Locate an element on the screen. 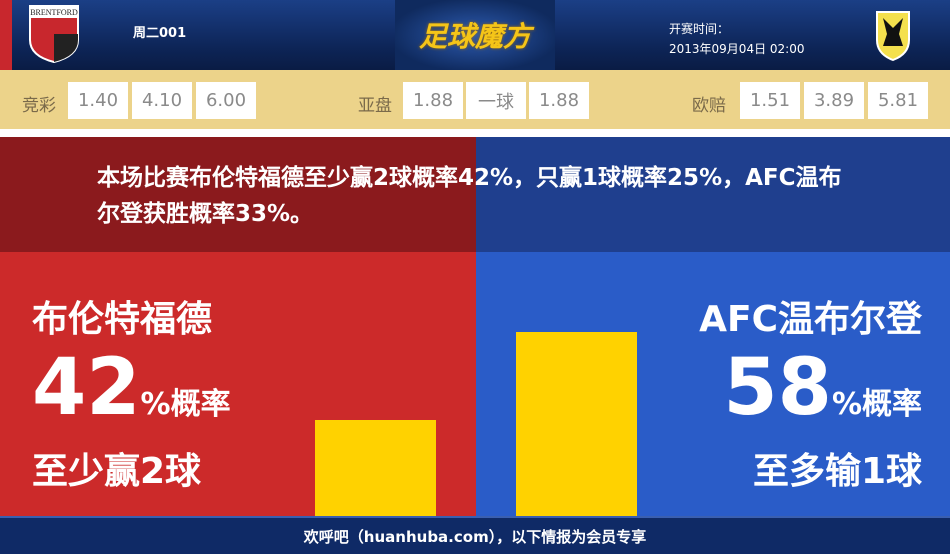  svg-text: BRENTFORD is located at coordinates (54, 12).